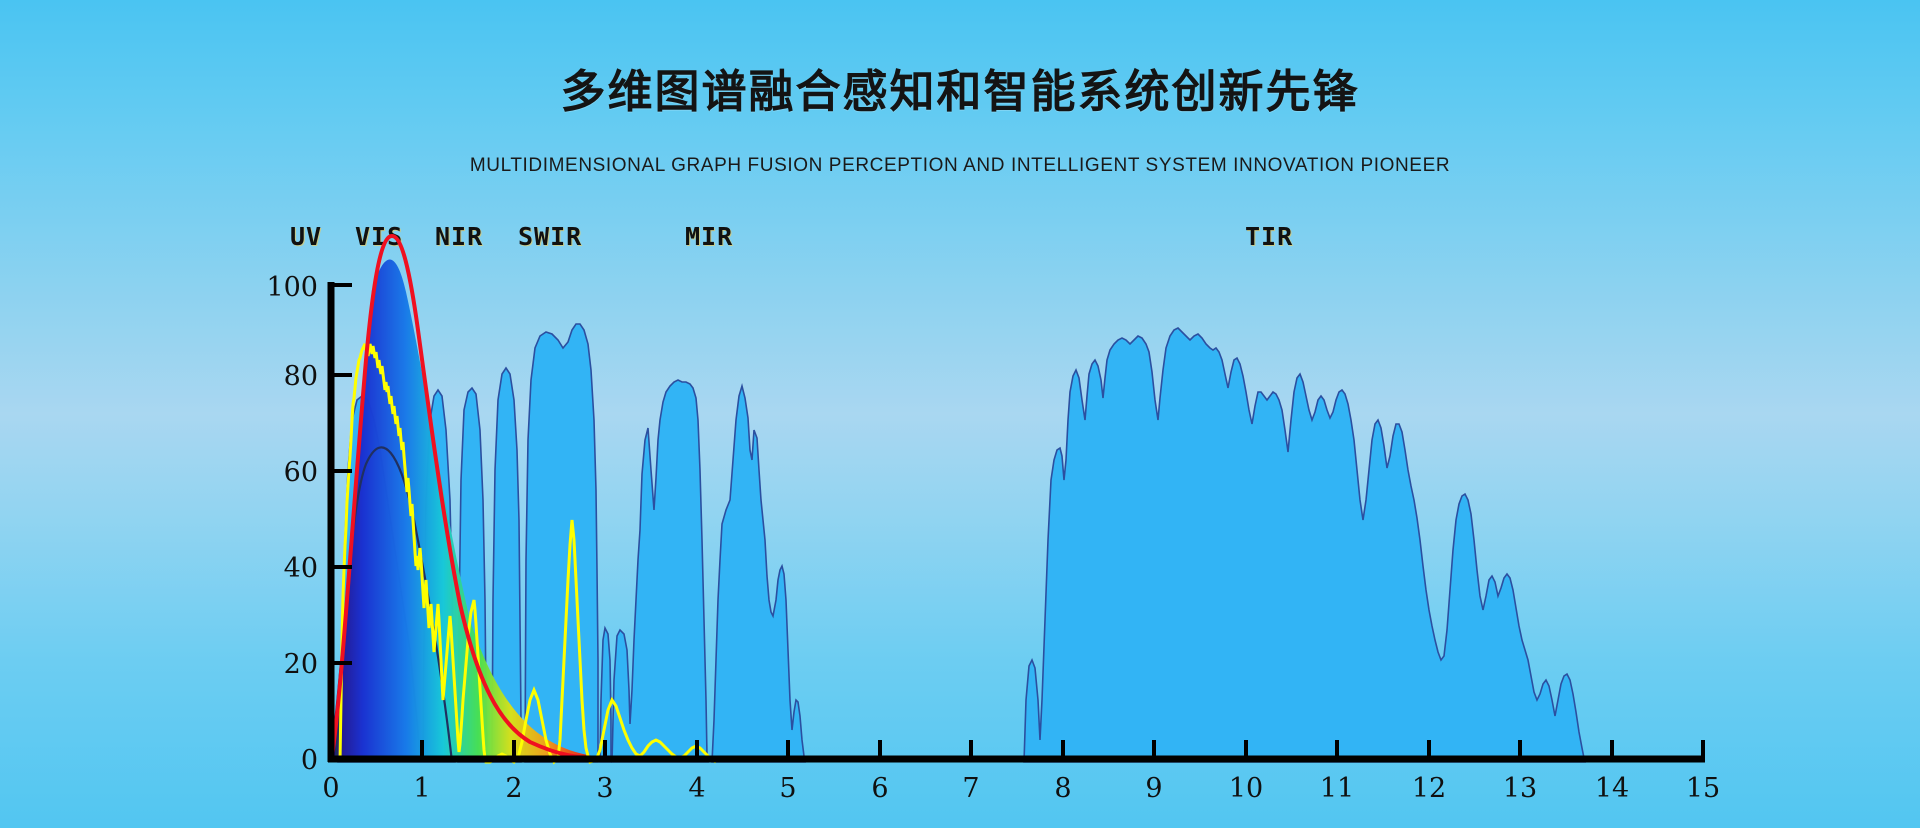  I want to click on x-tick-9: 9, so click(1153, 788).